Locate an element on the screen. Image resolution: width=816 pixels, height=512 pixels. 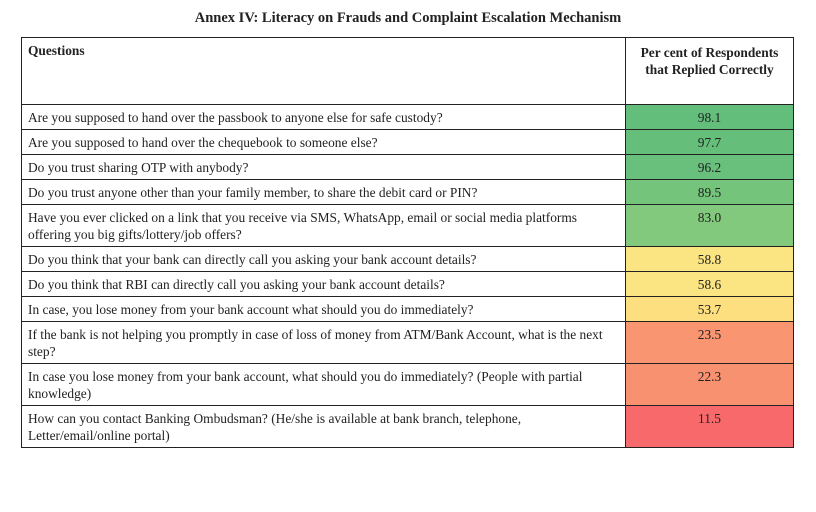
header-questions: Questions is located at coordinates (323, 71).